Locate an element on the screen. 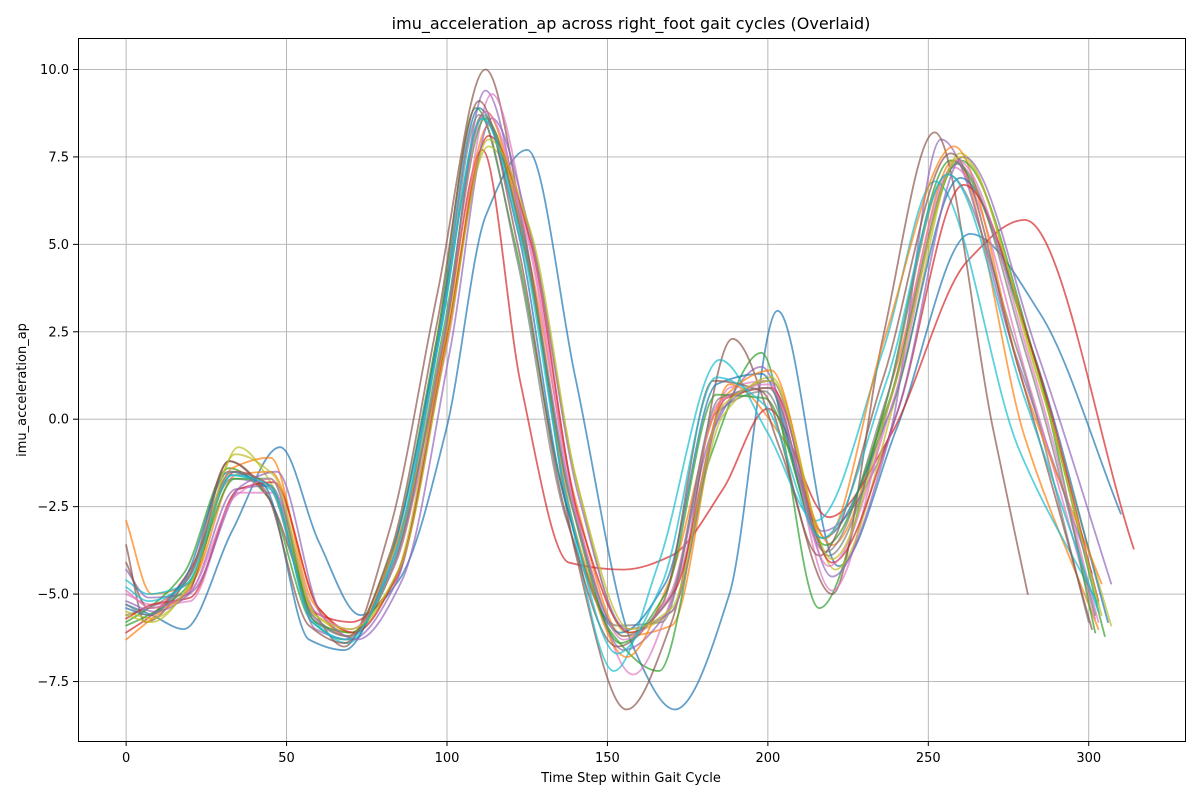  y-tick-label: 2.5 is located at coordinates (58, 332).